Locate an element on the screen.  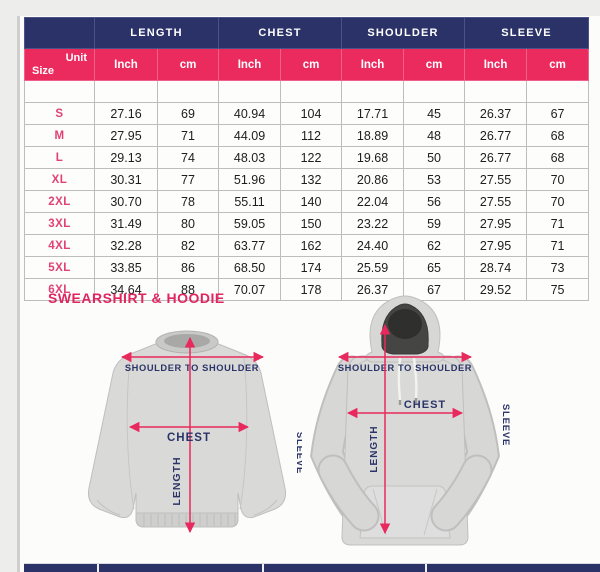
sweatshirt-shape is located at coordinates (187, 429).